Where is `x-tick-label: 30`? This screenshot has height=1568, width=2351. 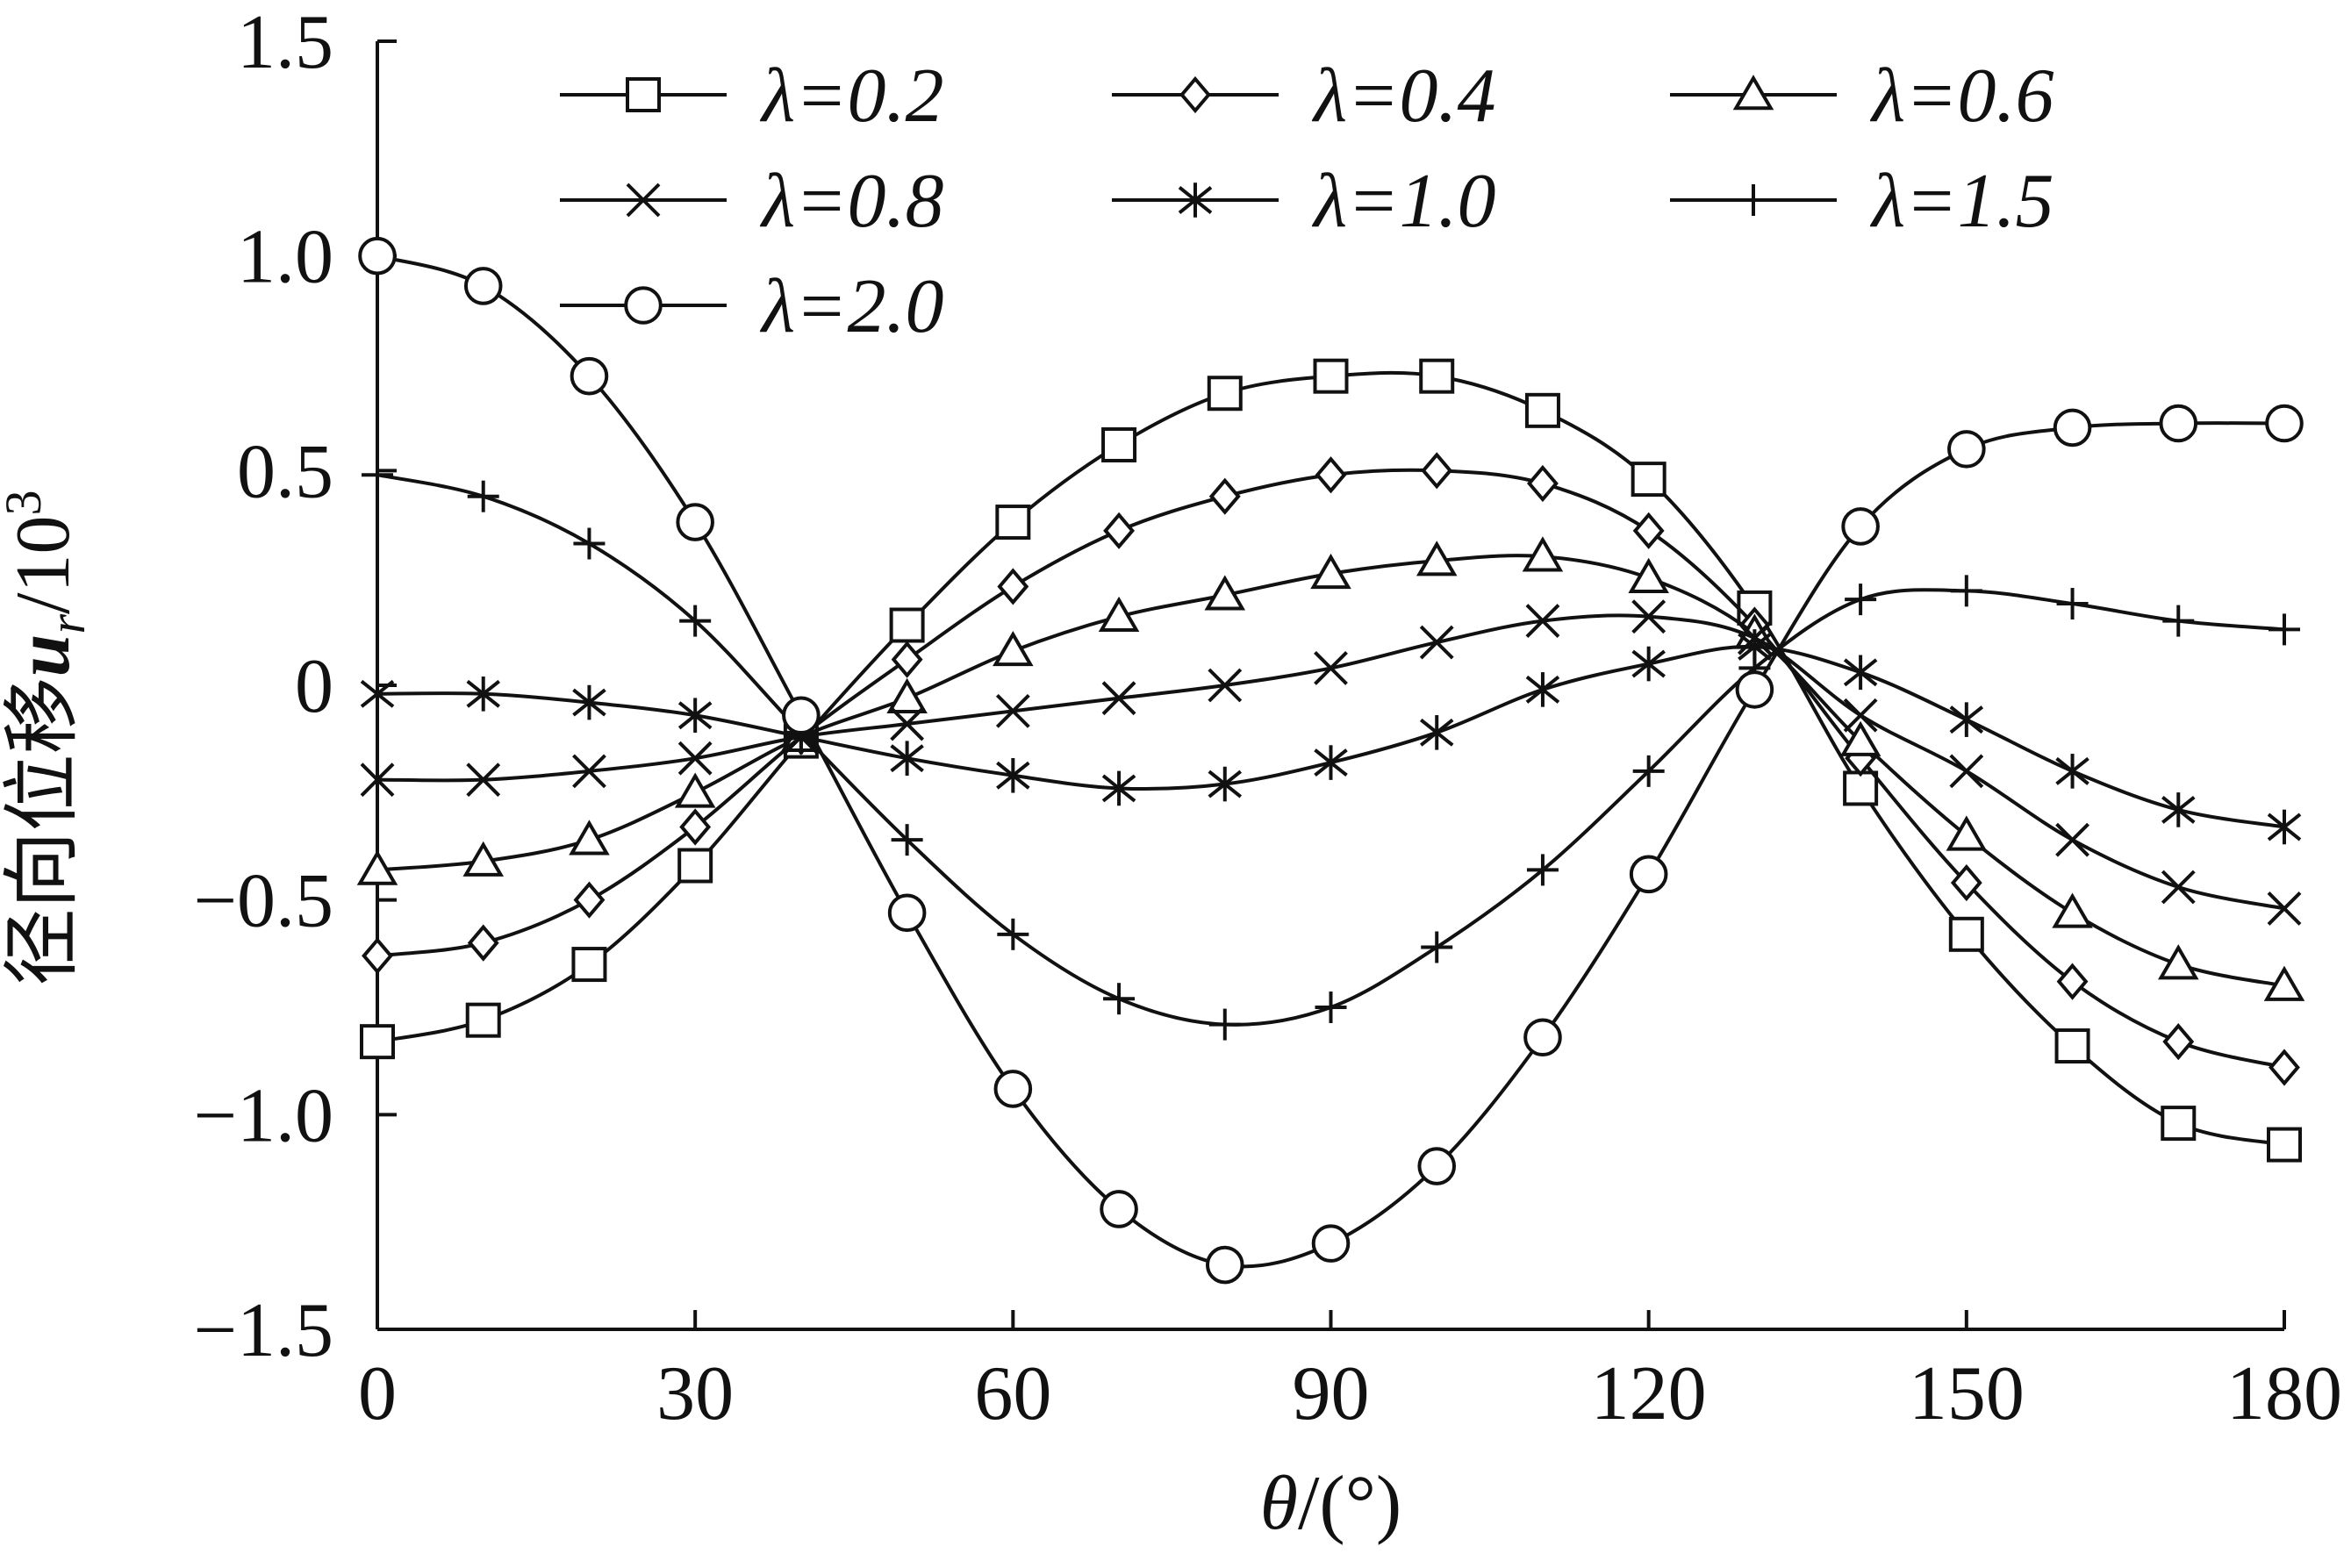
x-tick-label: 30 is located at coordinates (695, 1393).